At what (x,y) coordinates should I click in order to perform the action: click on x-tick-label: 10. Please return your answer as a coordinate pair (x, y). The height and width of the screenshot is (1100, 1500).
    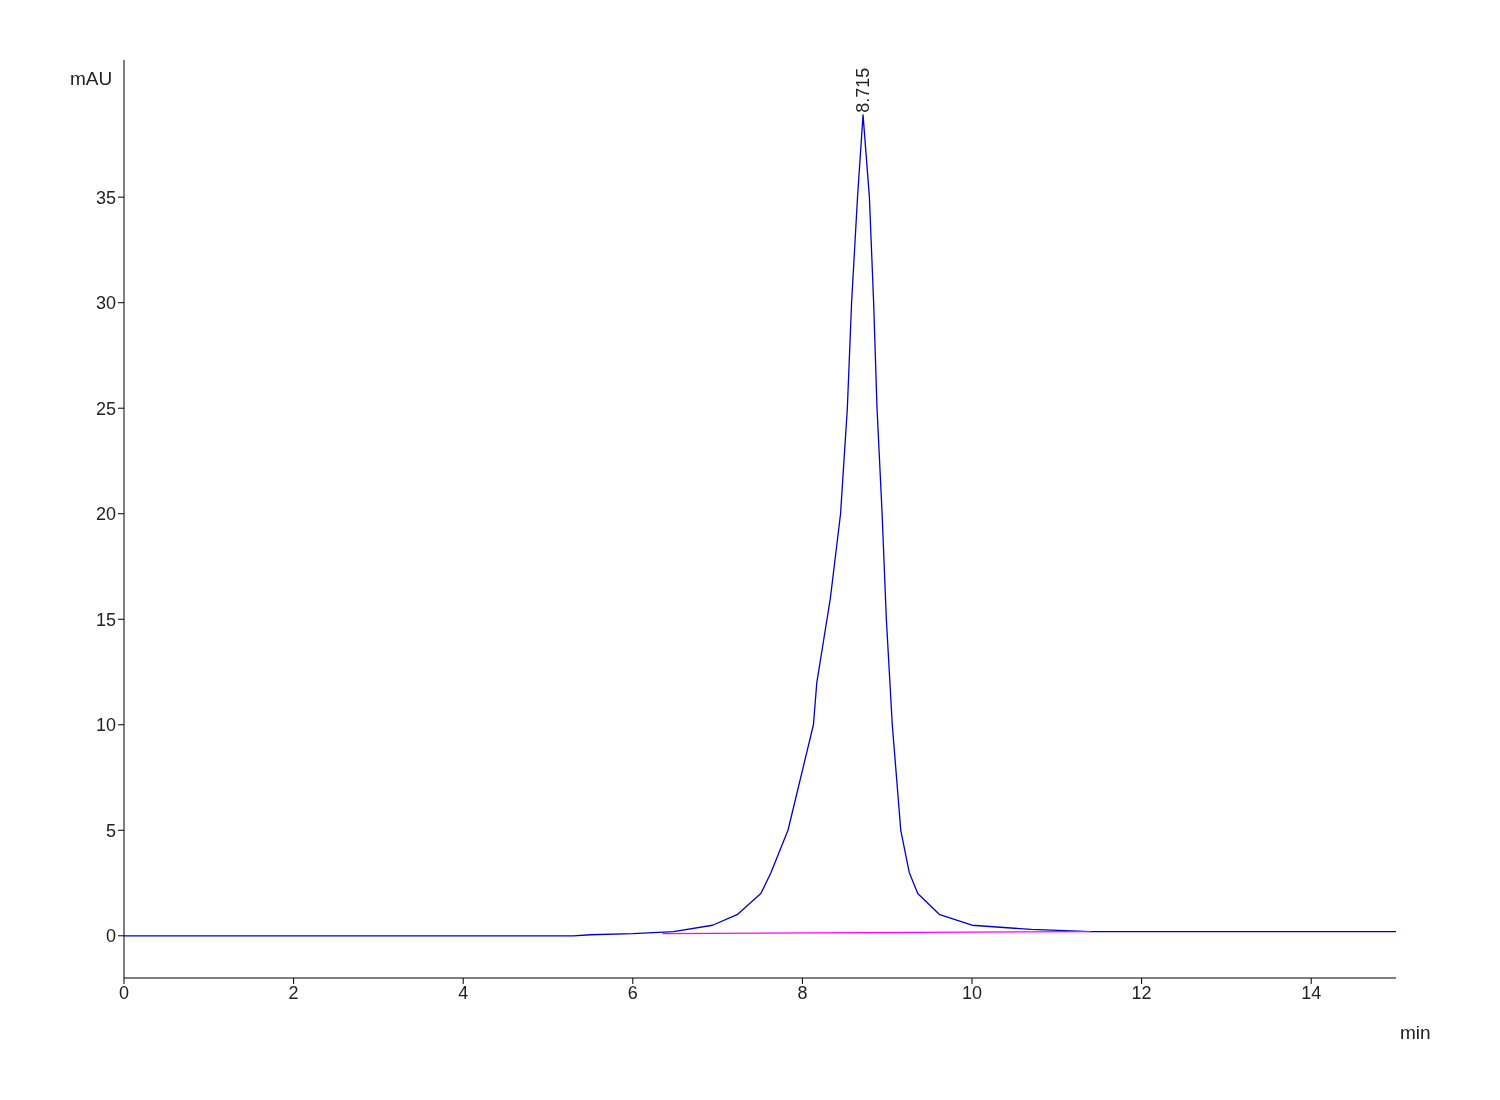
    Looking at the image, I should click on (972, 992).